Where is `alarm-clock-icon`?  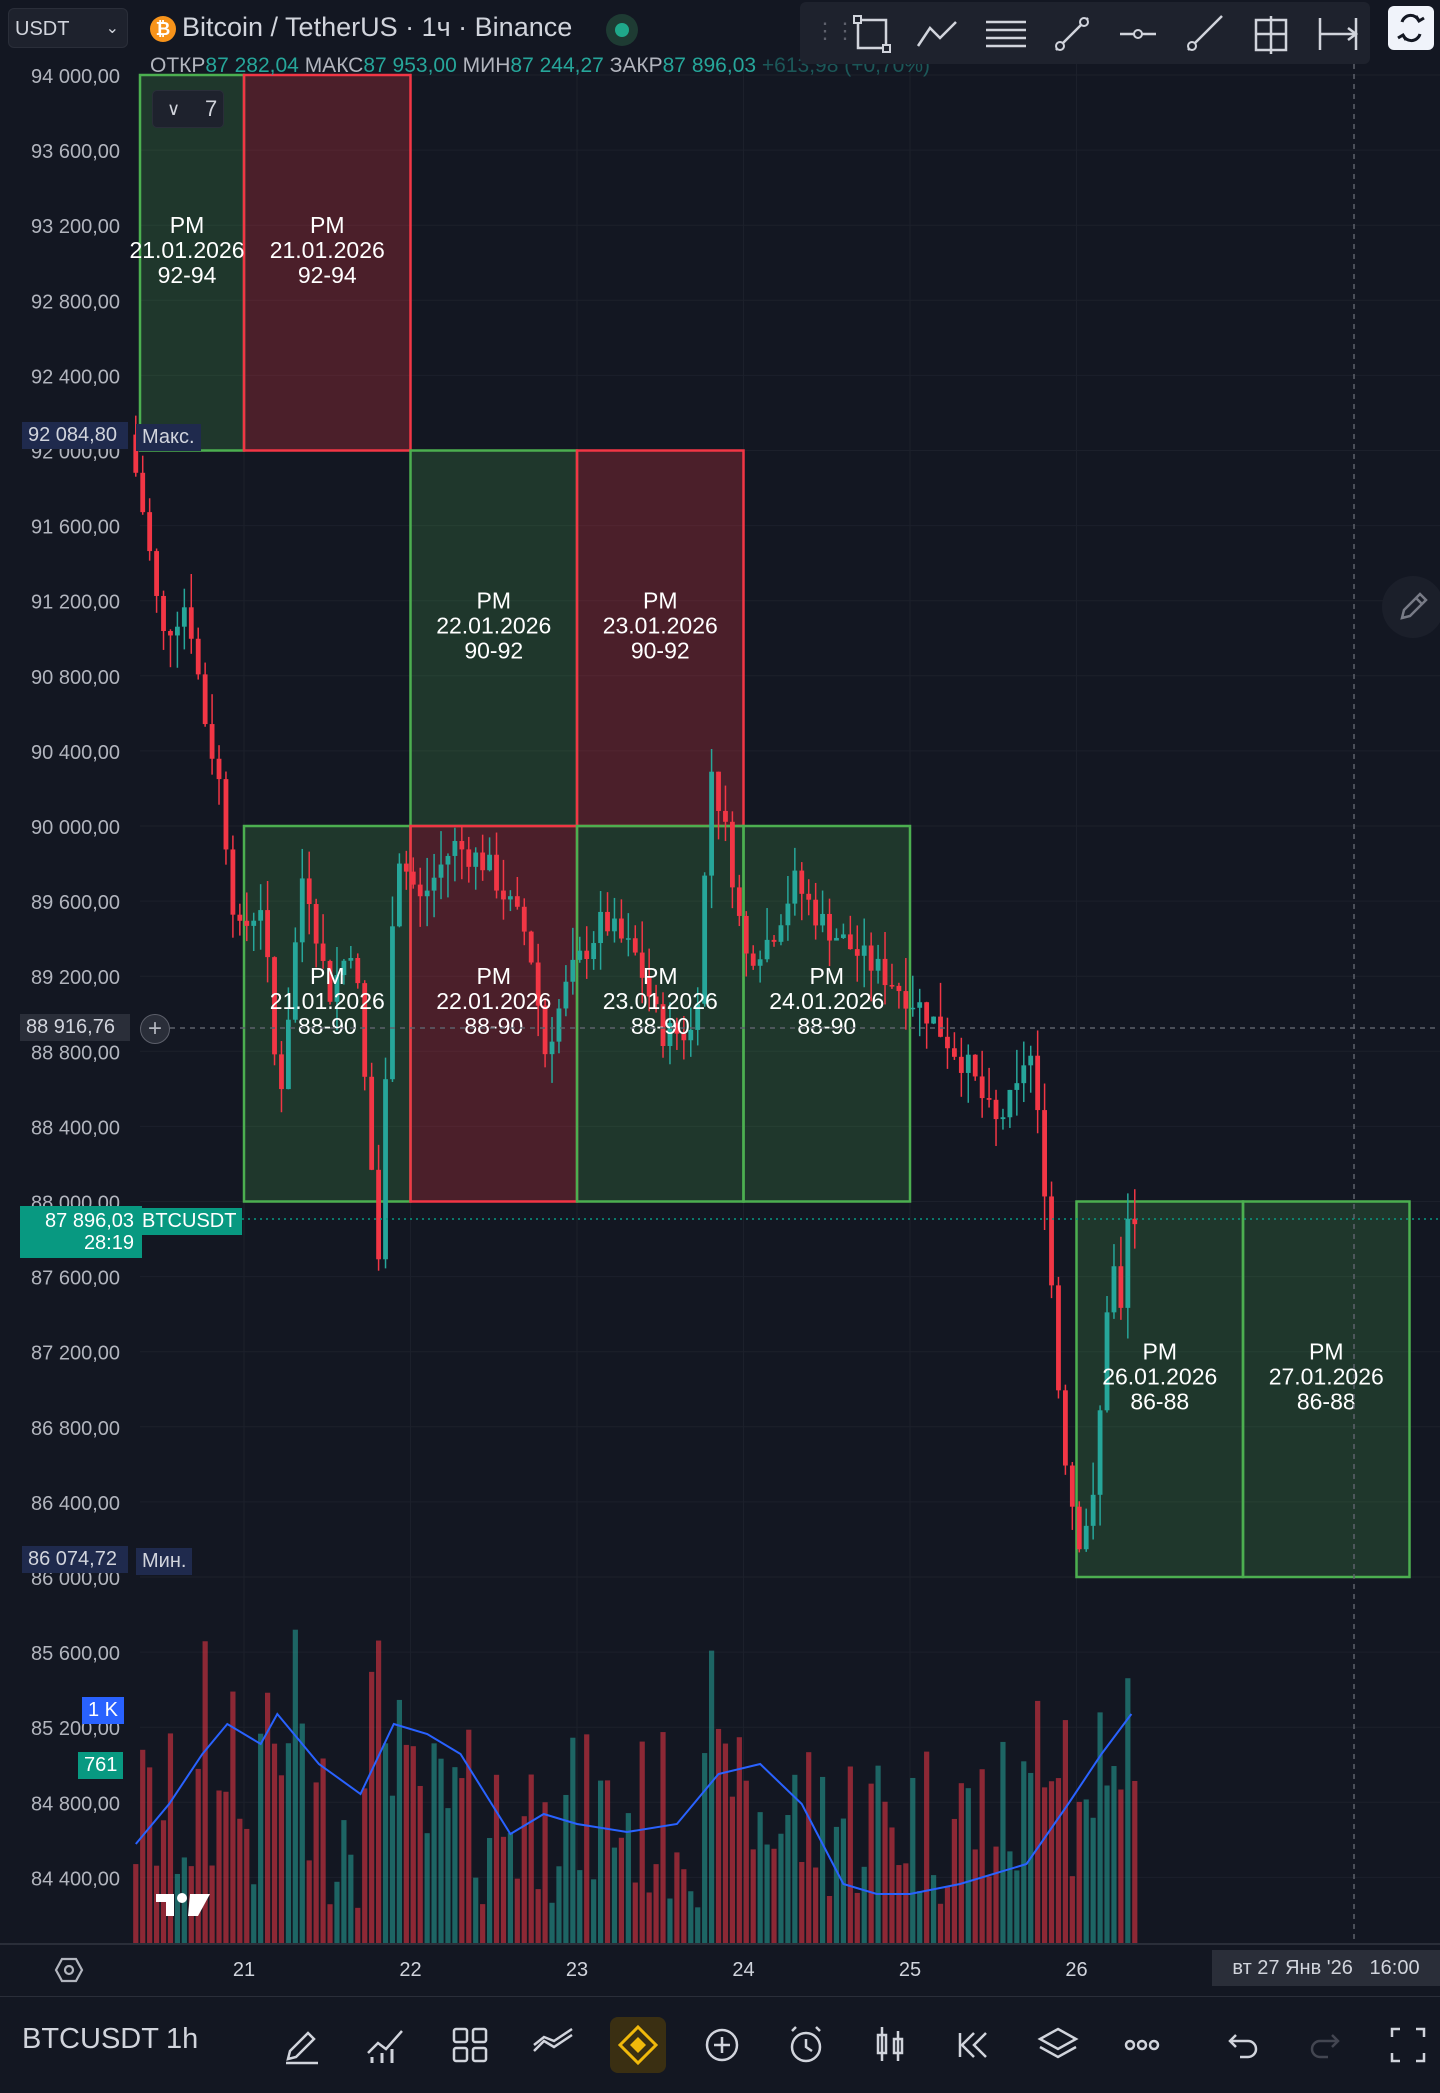
alarm-clock-icon is located at coordinates (806, 2045).